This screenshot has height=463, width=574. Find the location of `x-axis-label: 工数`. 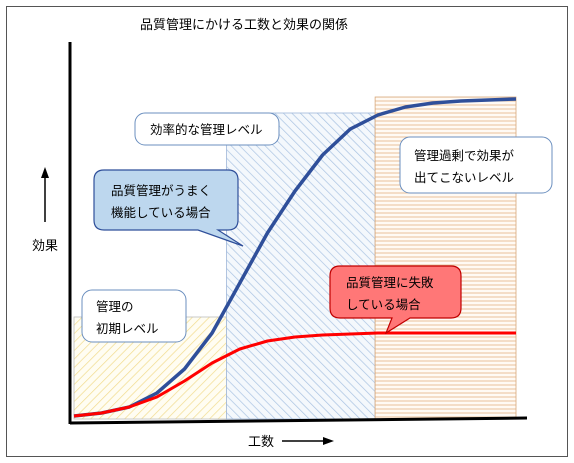

x-axis-label: 工数 is located at coordinates (291, 442).